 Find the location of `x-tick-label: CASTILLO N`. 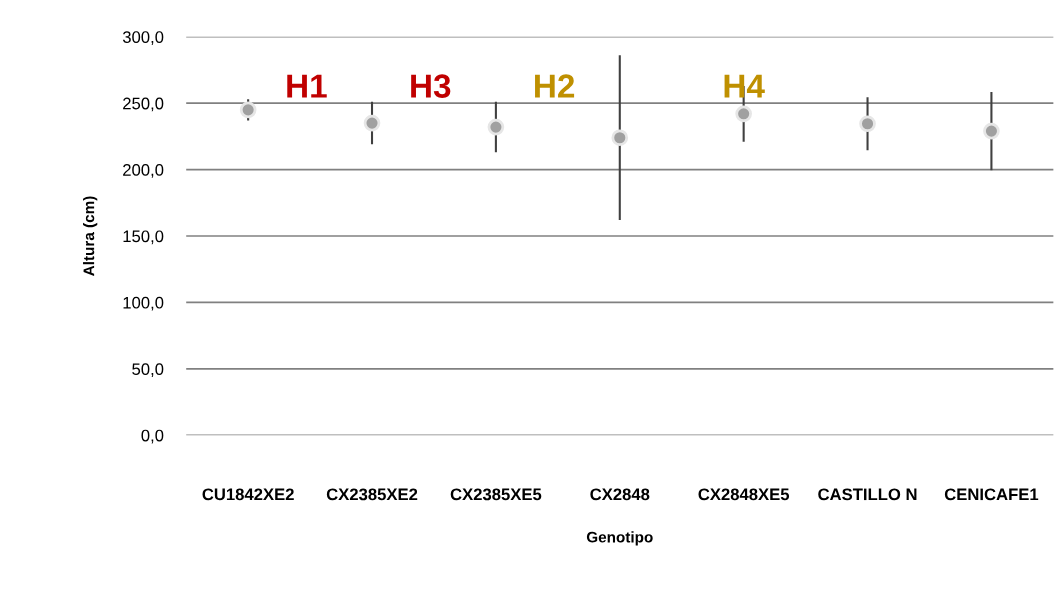

x-tick-label: CASTILLO N is located at coordinates (867, 494).